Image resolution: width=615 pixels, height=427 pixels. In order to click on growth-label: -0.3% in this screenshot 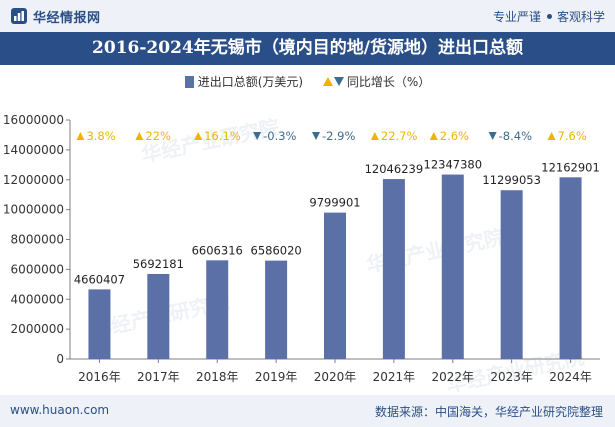, I will do `click(275, 136)`.